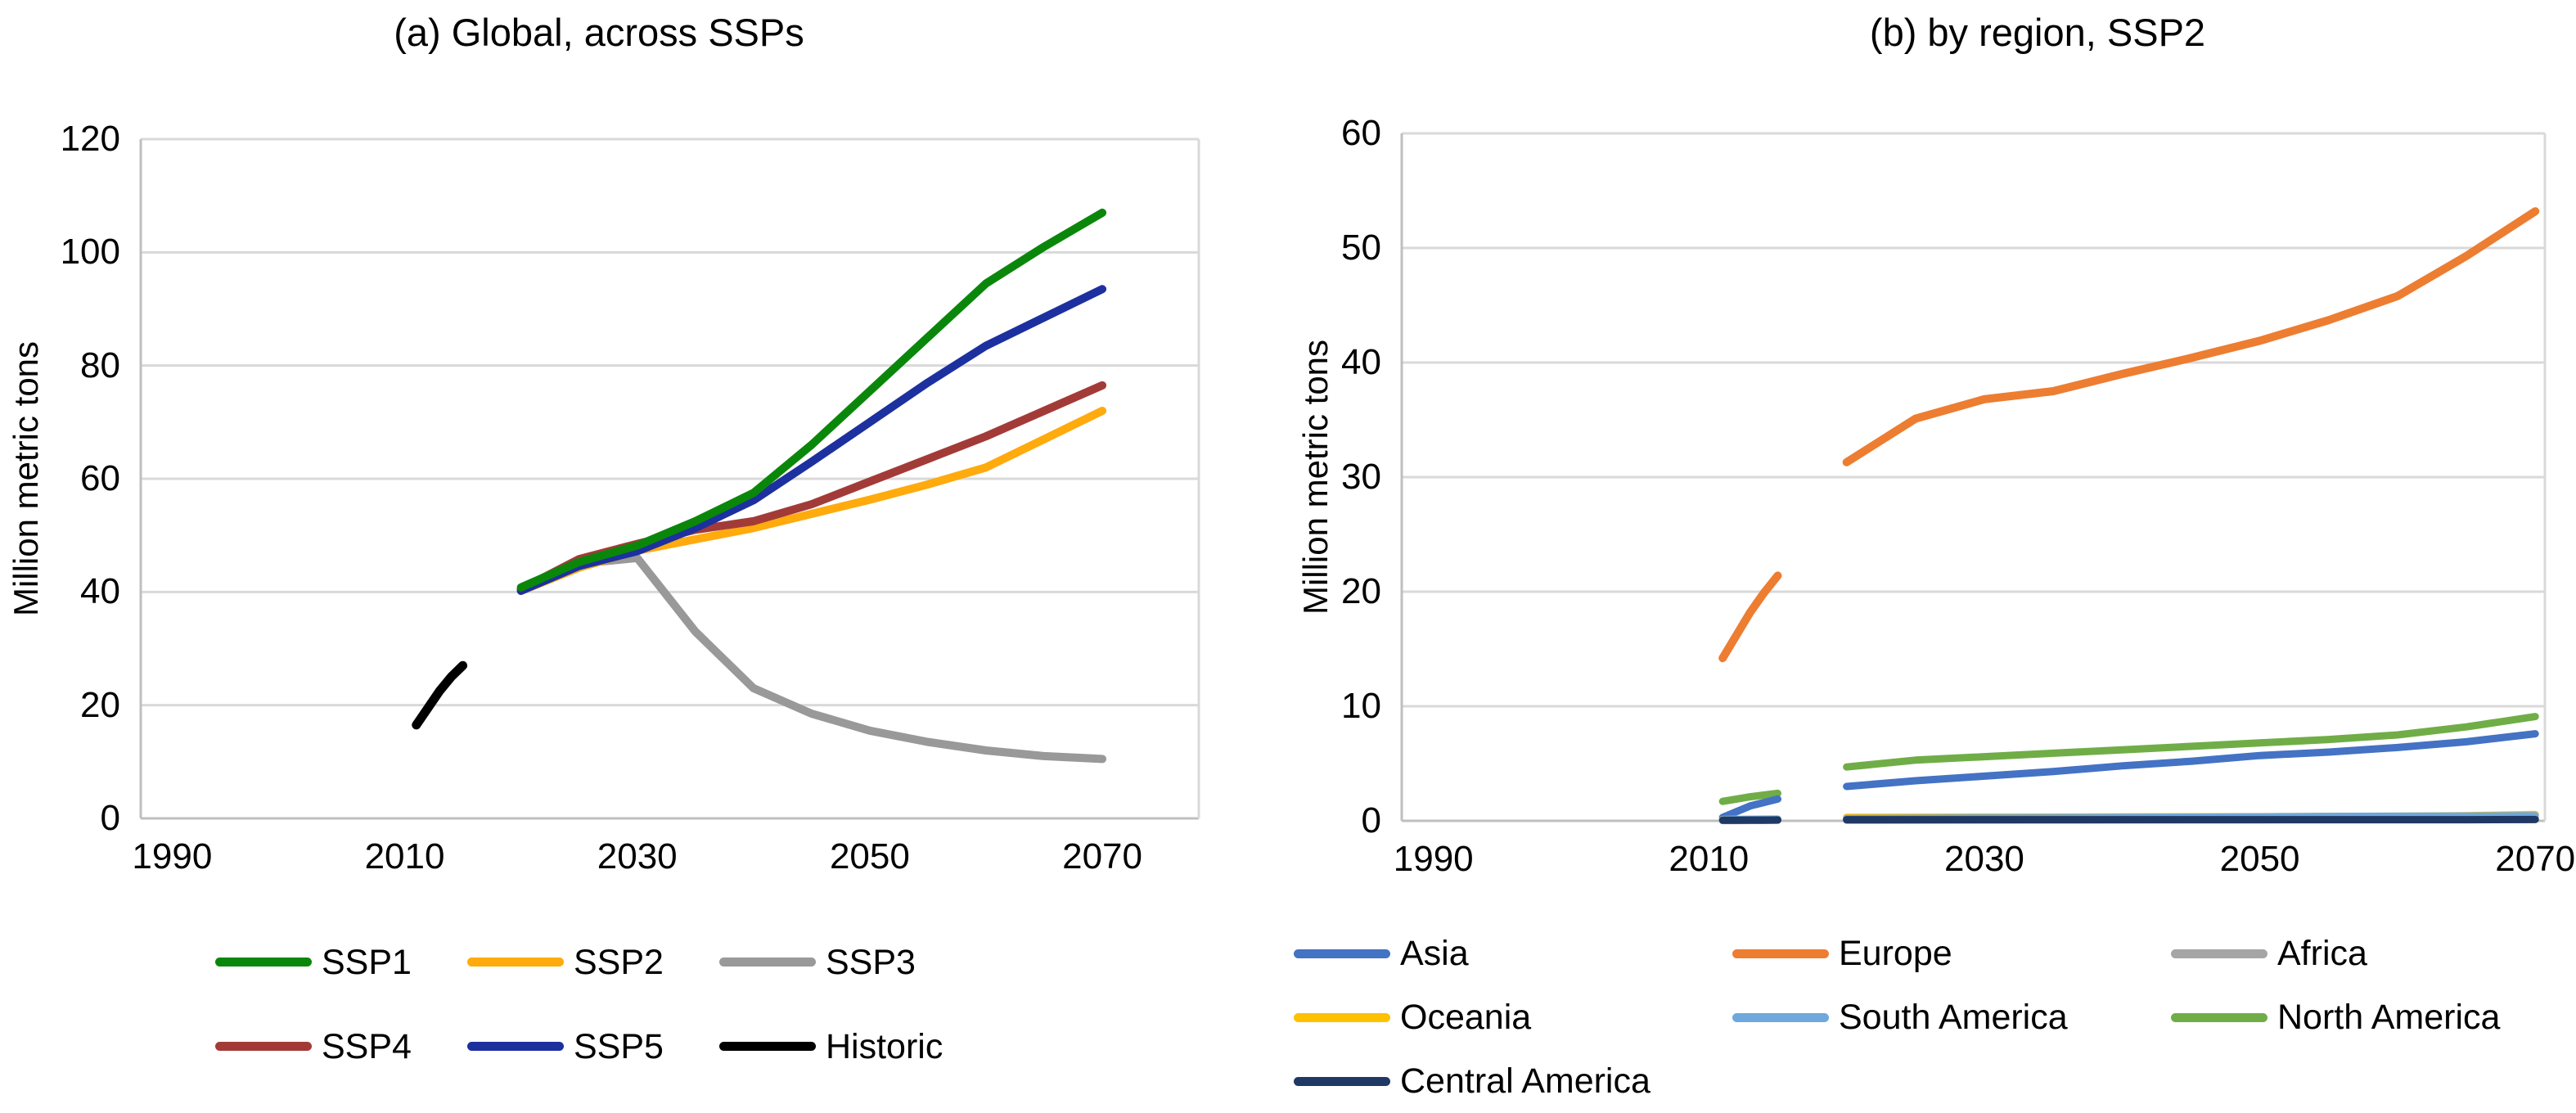  What do you see at coordinates (1750, 616) in the screenshot?
I see `series-line-europe-historic` at bounding box center [1750, 616].